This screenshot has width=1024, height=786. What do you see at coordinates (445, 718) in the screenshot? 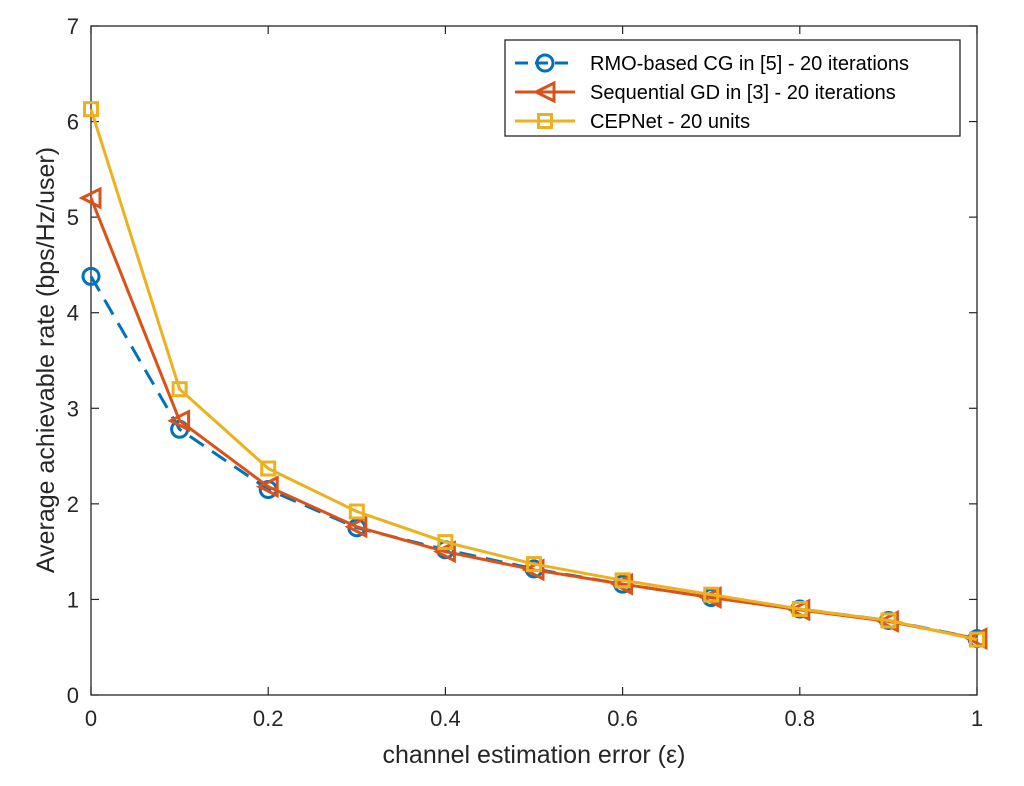
I see `x-tick-label: 0.4` at bounding box center [445, 718].